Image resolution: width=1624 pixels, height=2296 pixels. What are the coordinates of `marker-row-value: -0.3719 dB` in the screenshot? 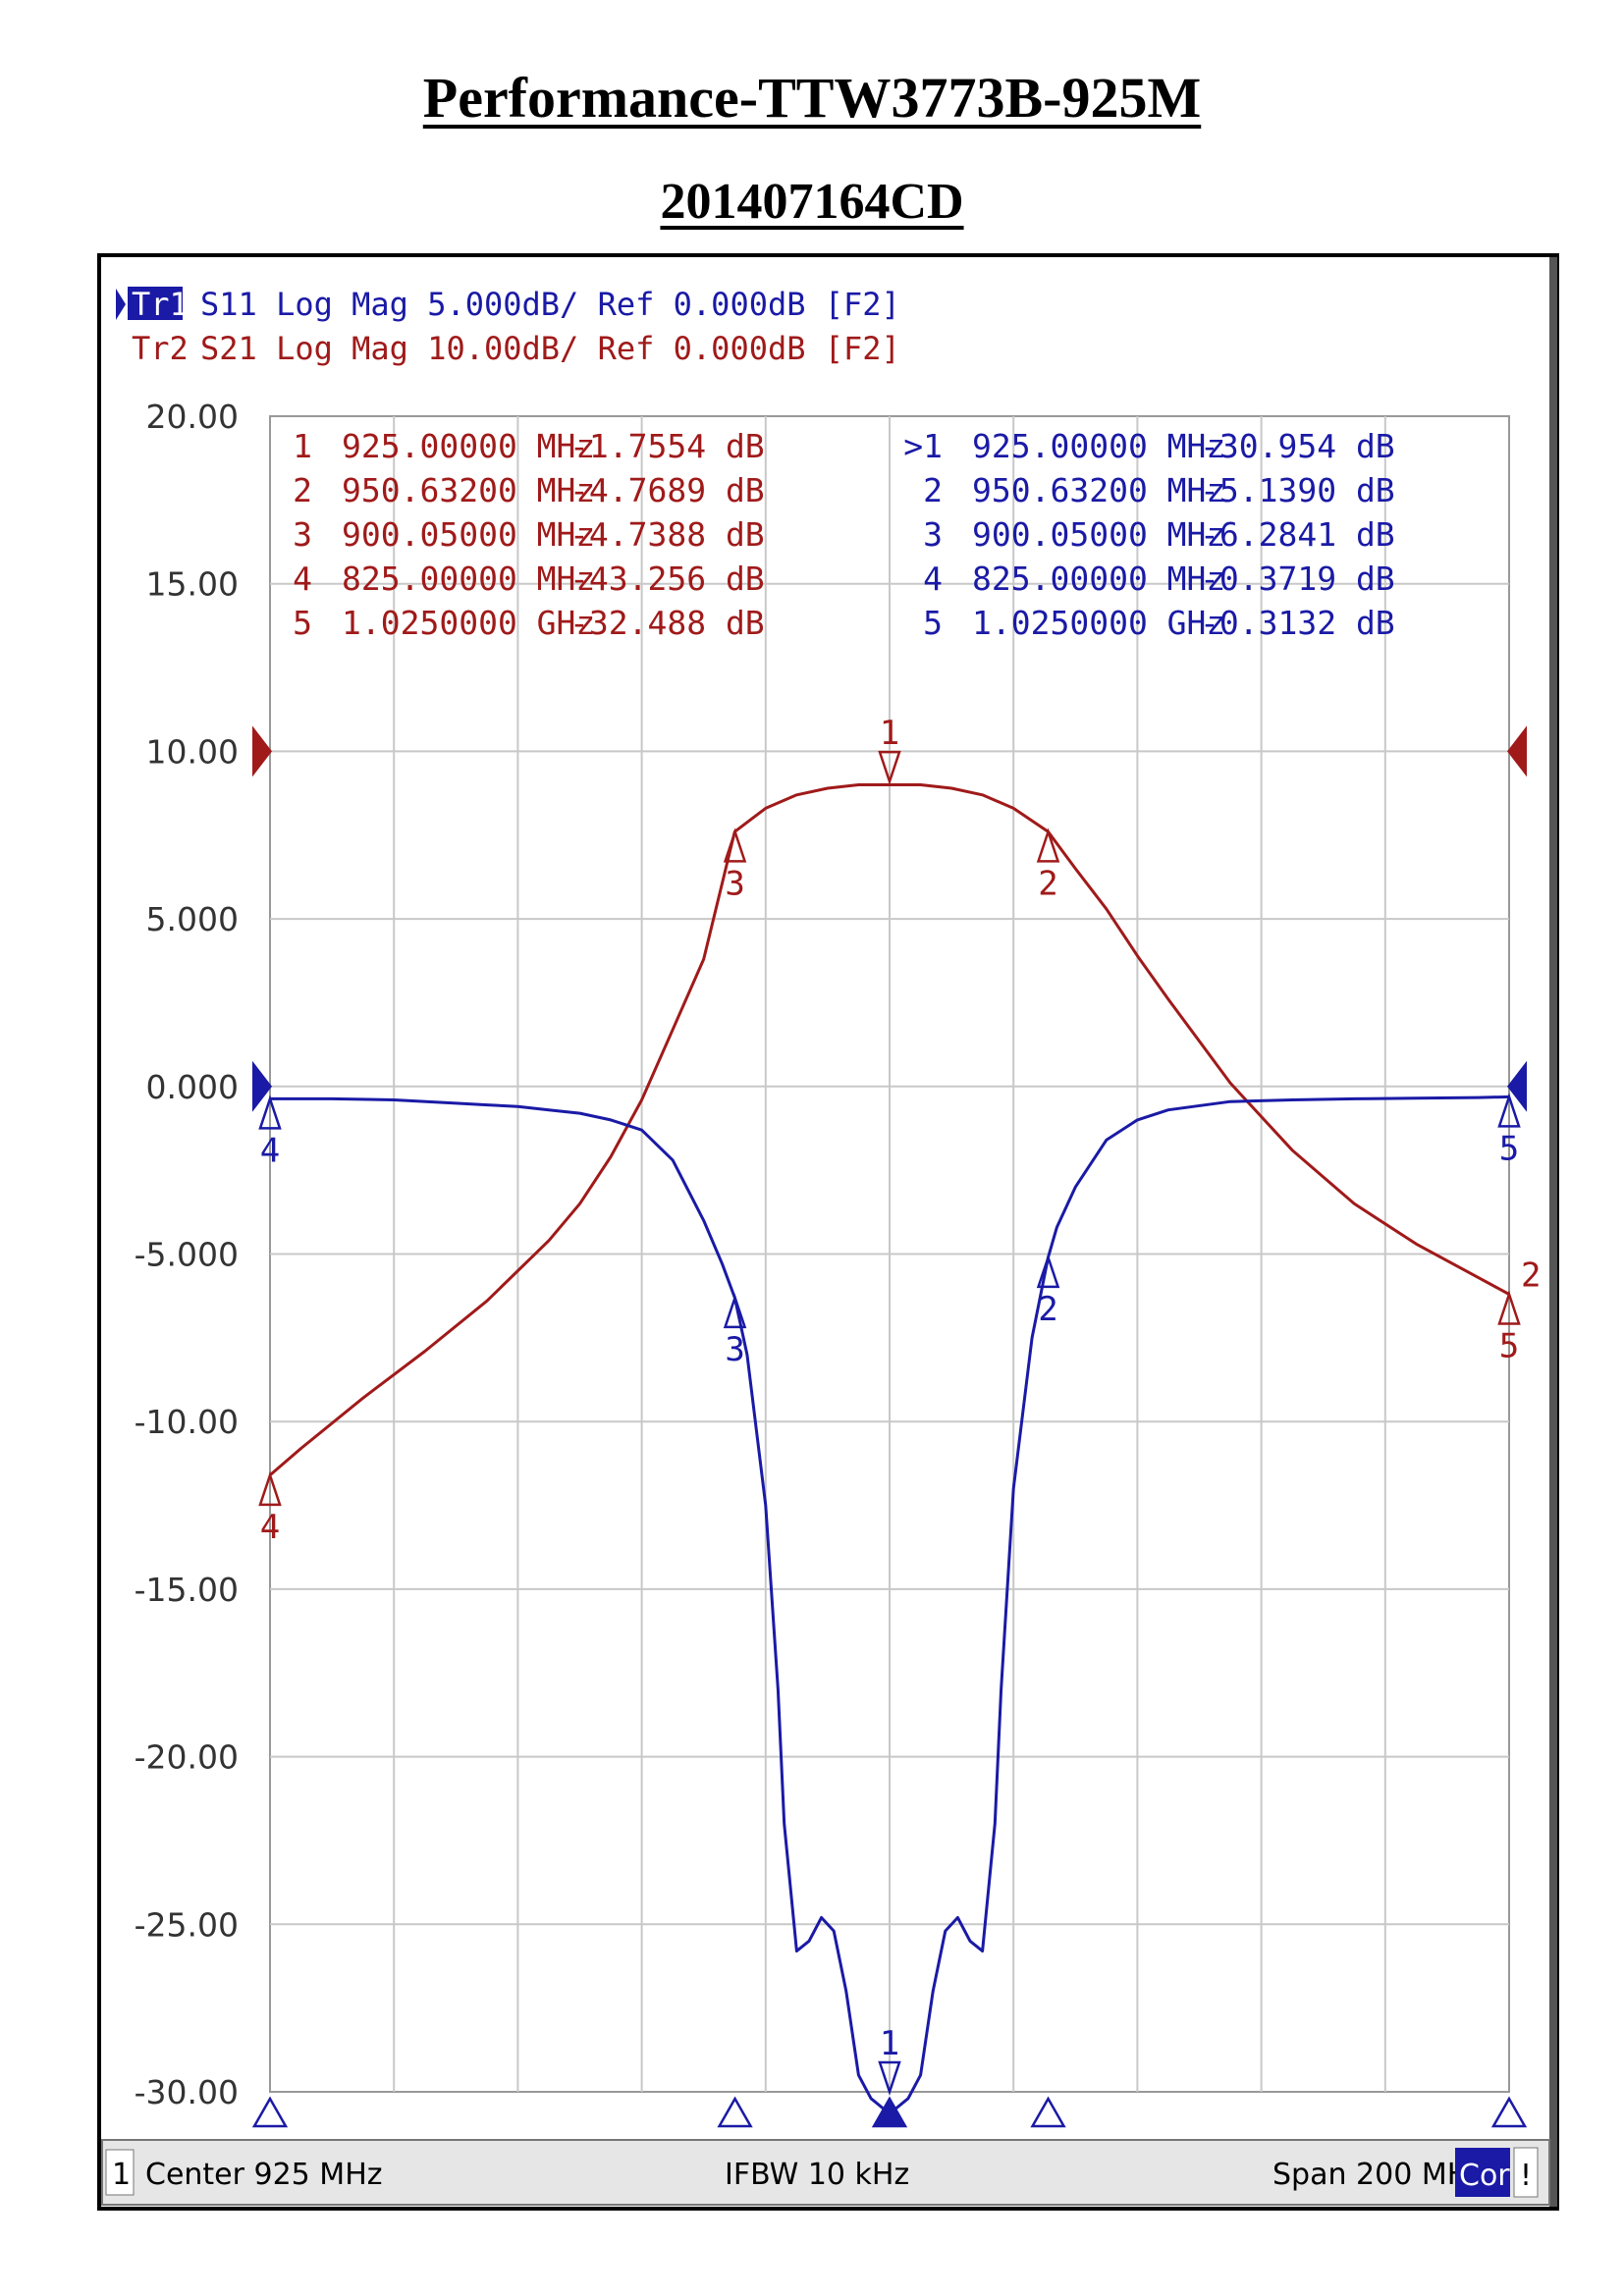 It's located at (1297, 579).